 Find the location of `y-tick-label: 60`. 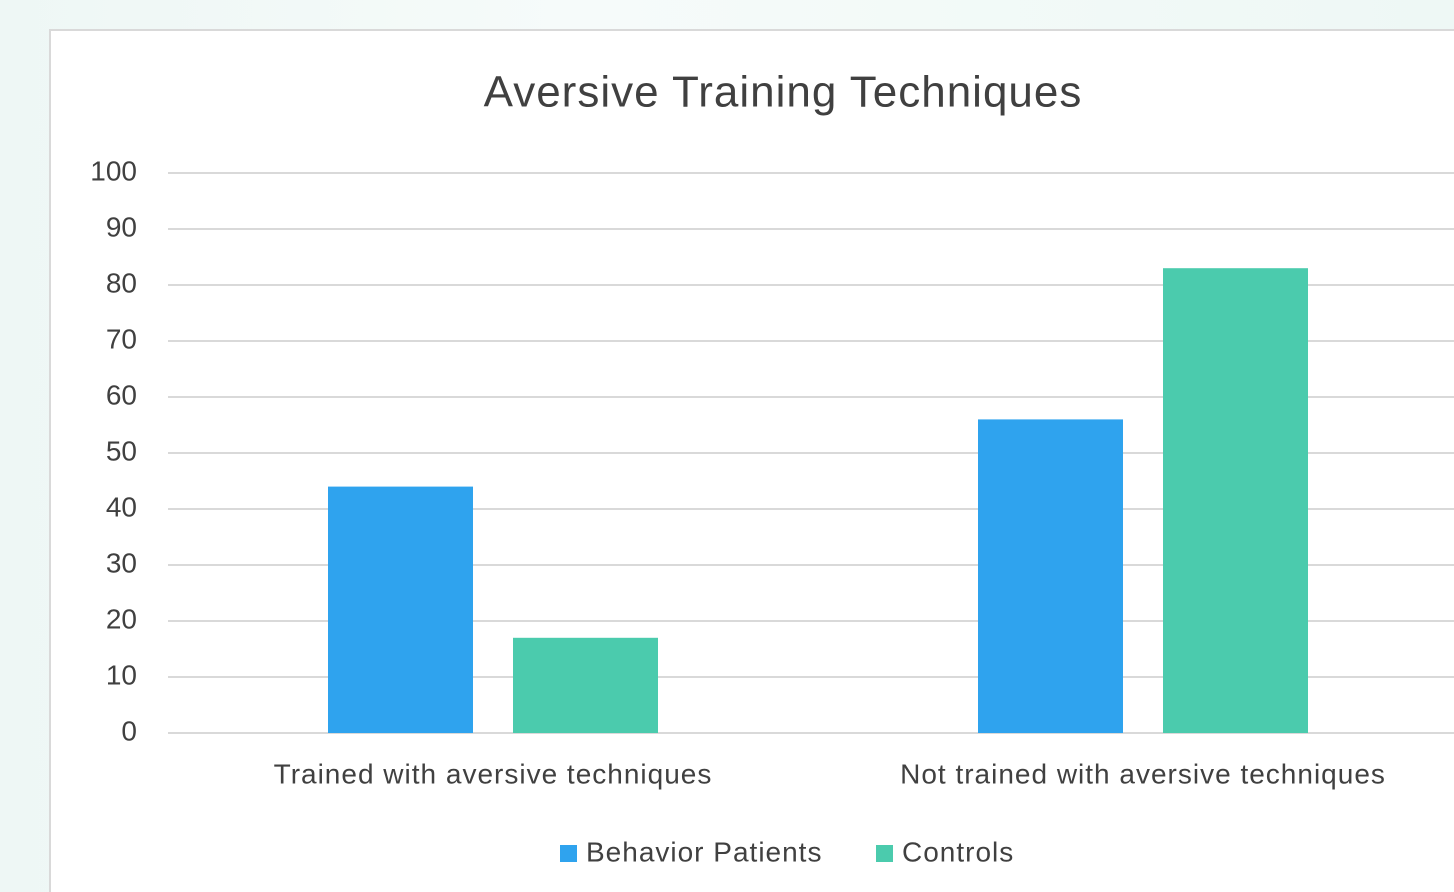

y-tick-label: 60 is located at coordinates (121, 394).